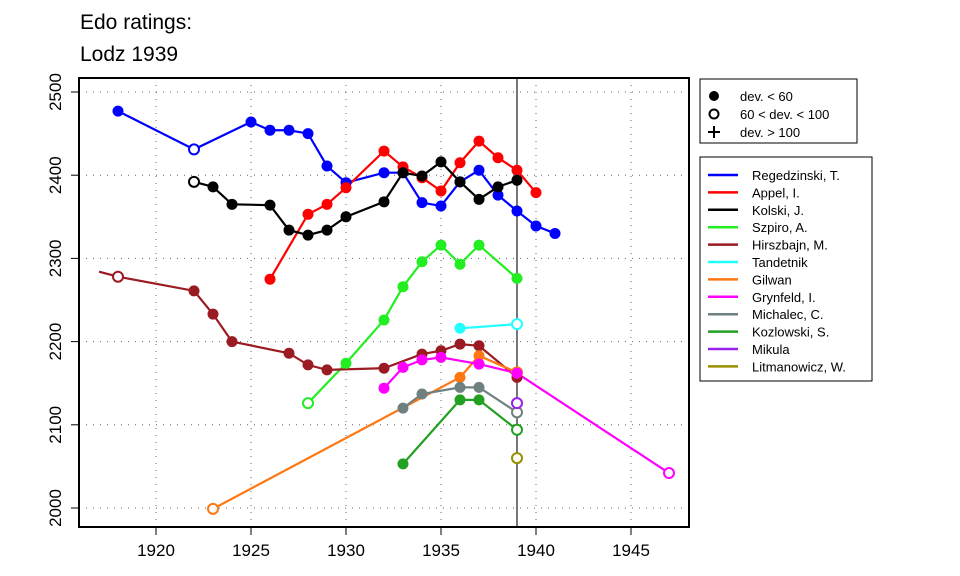  Describe the element at coordinates (771, 349) in the screenshot. I see `legend-entry: Mikula` at that location.